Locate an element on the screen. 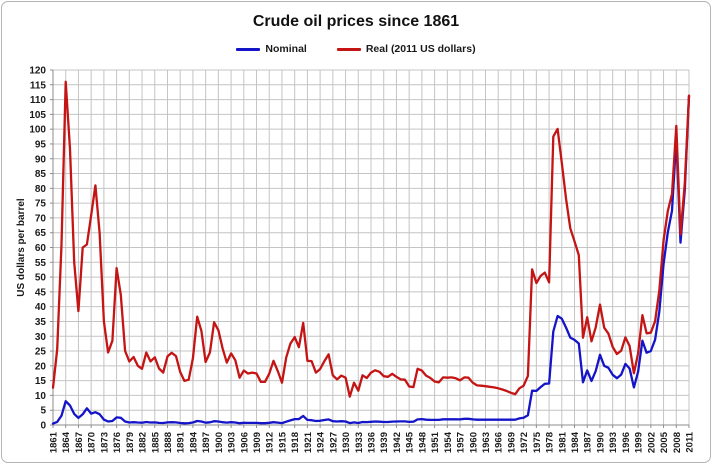  svg-text: 40 is located at coordinates (41, 307).